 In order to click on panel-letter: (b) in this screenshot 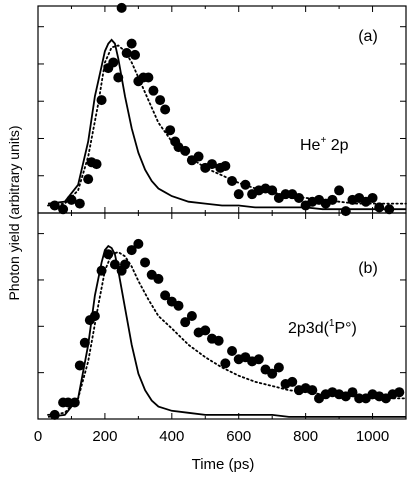, I will do `click(368, 268)`.